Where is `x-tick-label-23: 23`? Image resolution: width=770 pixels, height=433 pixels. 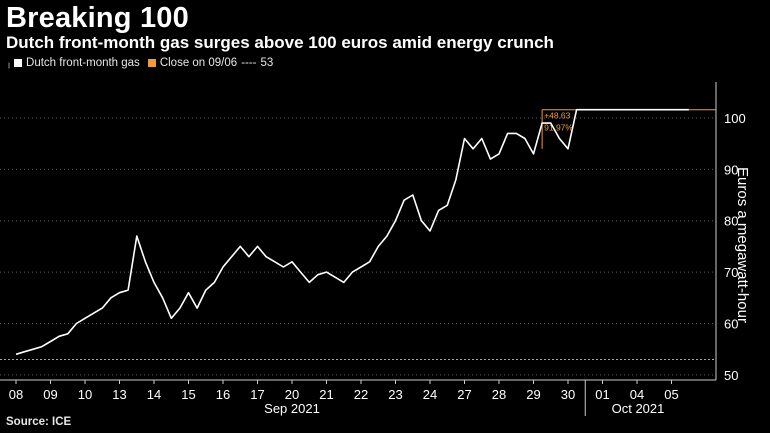 x-tick-label-23: 23 is located at coordinates (395, 394).